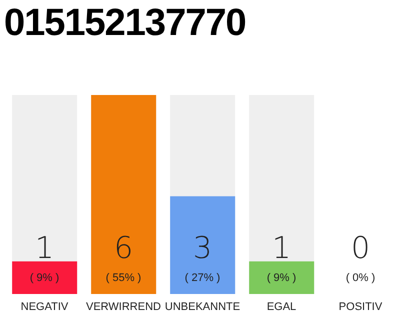 This screenshot has width=410, height=320. Describe the element at coordinates (123, 248) in the screenshot. I see `annotation: 6` at that location.